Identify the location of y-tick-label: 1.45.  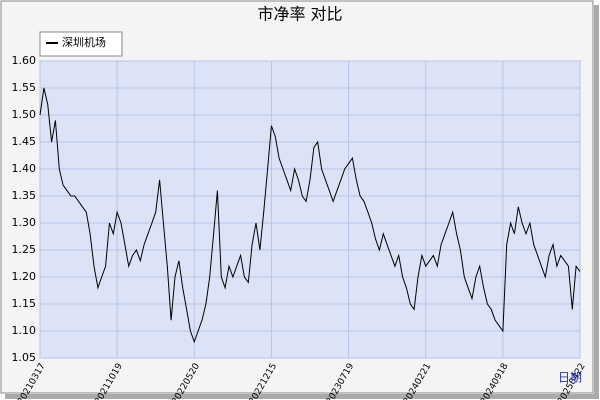
(24, 141).